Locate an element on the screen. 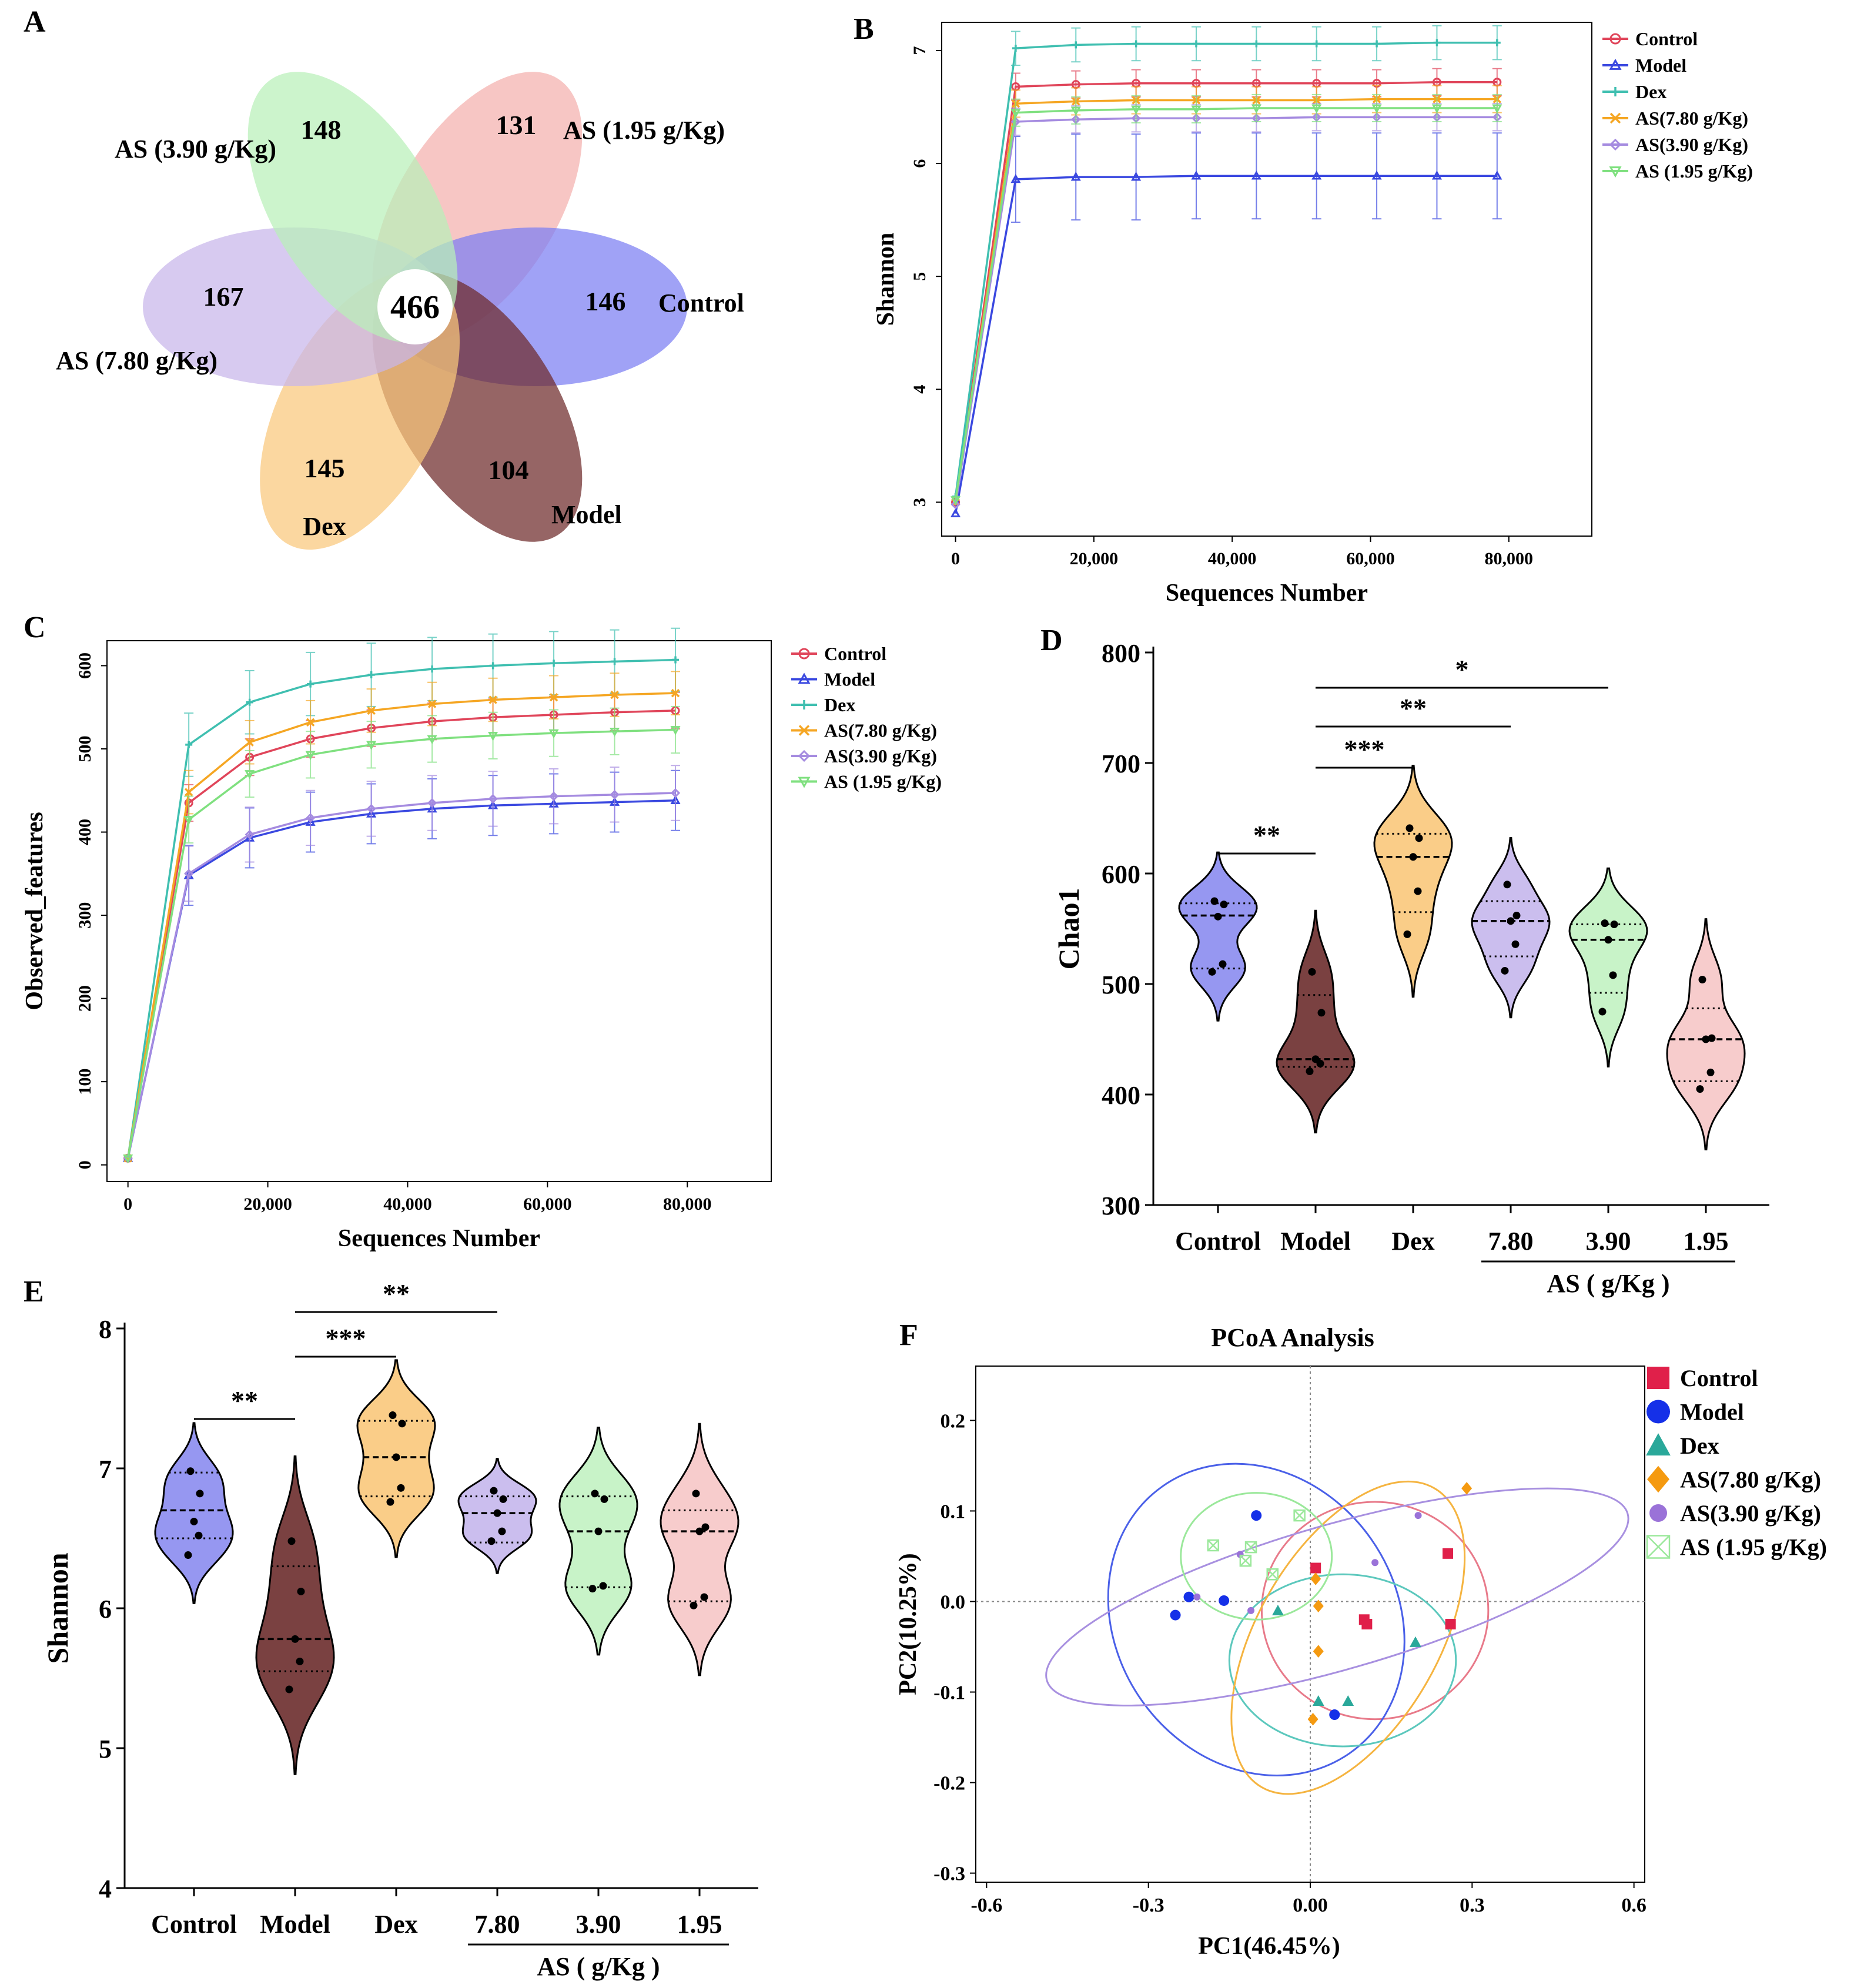  panel-label-c: C is located at coordinates (35, 627).